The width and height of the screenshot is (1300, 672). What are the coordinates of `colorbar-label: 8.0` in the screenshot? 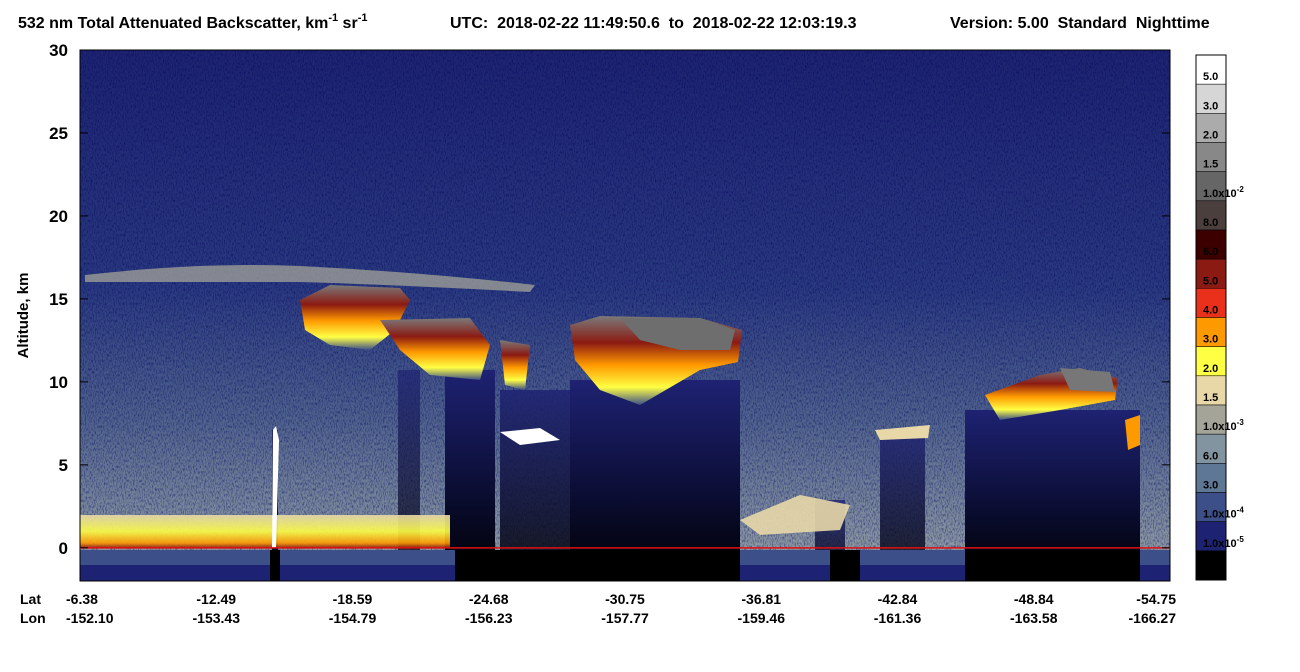 It's located at (1210, 223).